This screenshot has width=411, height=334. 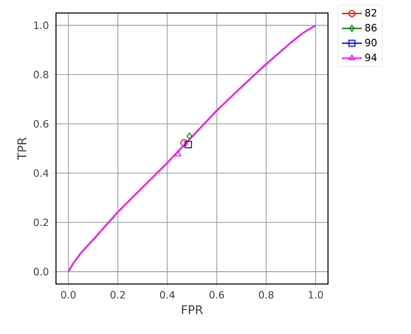 What do you see at coordinates (315, 295) in the screenshot?
I see `x-tick-label: 1.0` at bounding box center [315, 295].